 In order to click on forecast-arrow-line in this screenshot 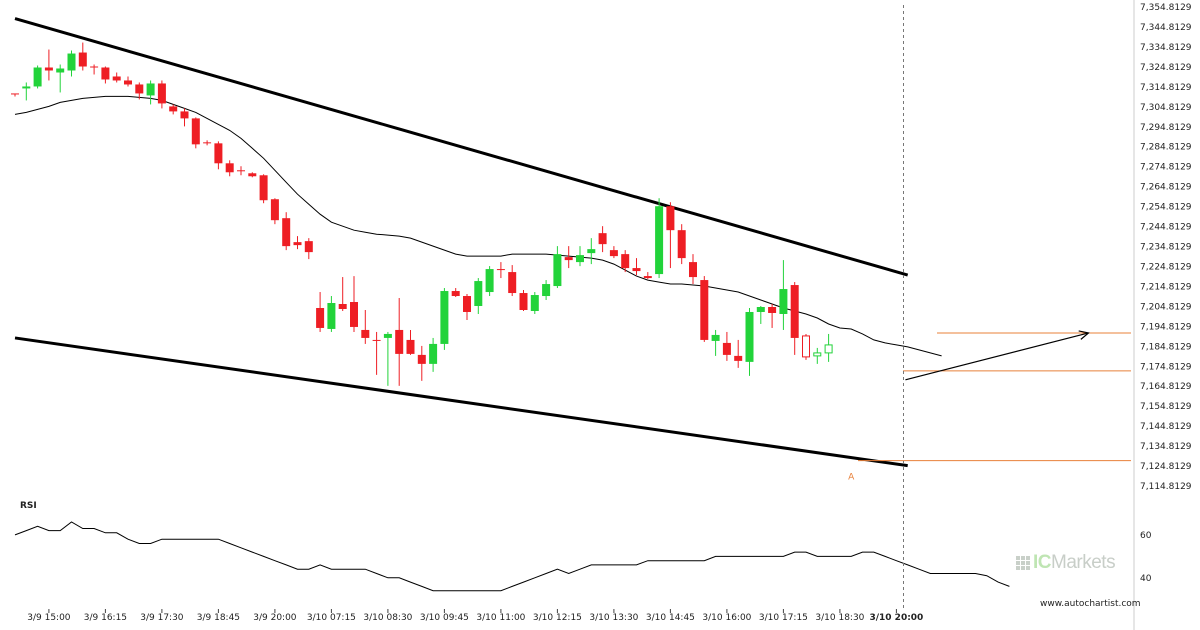, I will do `click(997, 356)`.